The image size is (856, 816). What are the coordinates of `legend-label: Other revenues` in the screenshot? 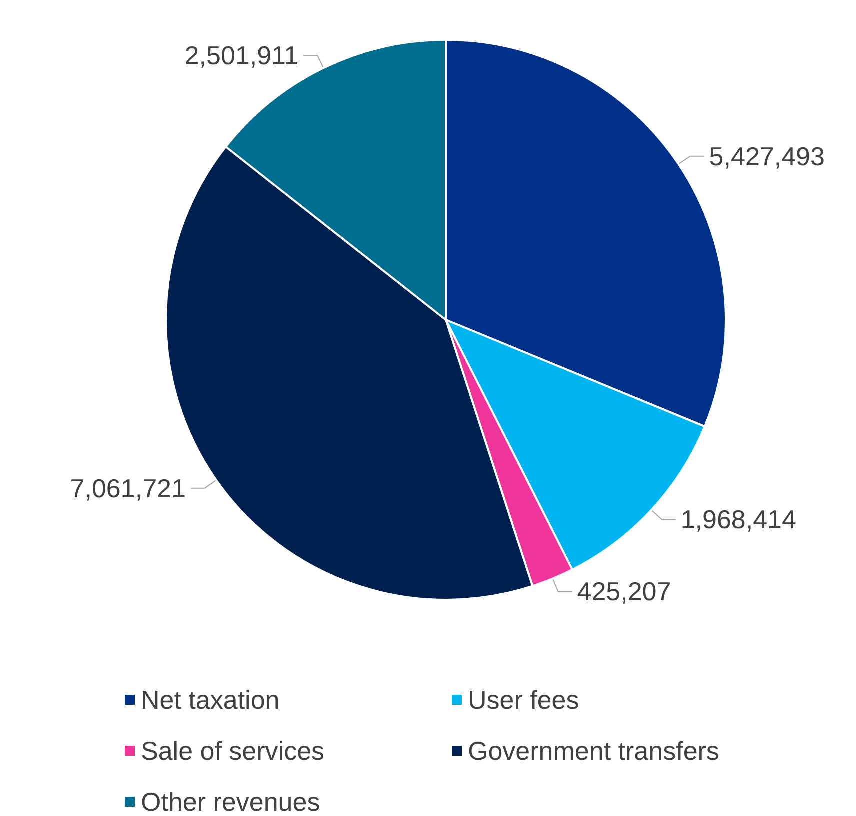 It's located at (230, 801).